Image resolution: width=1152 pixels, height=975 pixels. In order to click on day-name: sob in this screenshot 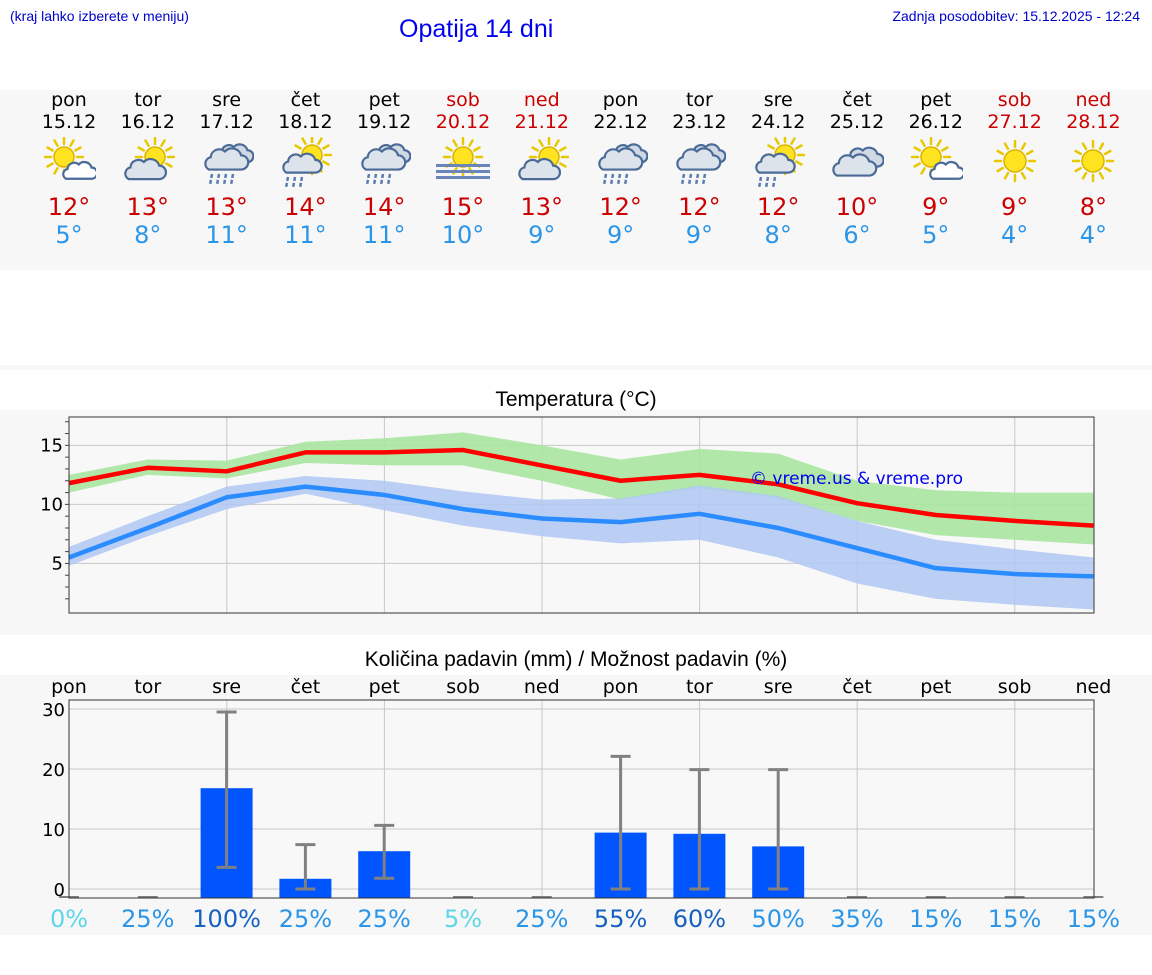, I will do `click(463, 100)`.